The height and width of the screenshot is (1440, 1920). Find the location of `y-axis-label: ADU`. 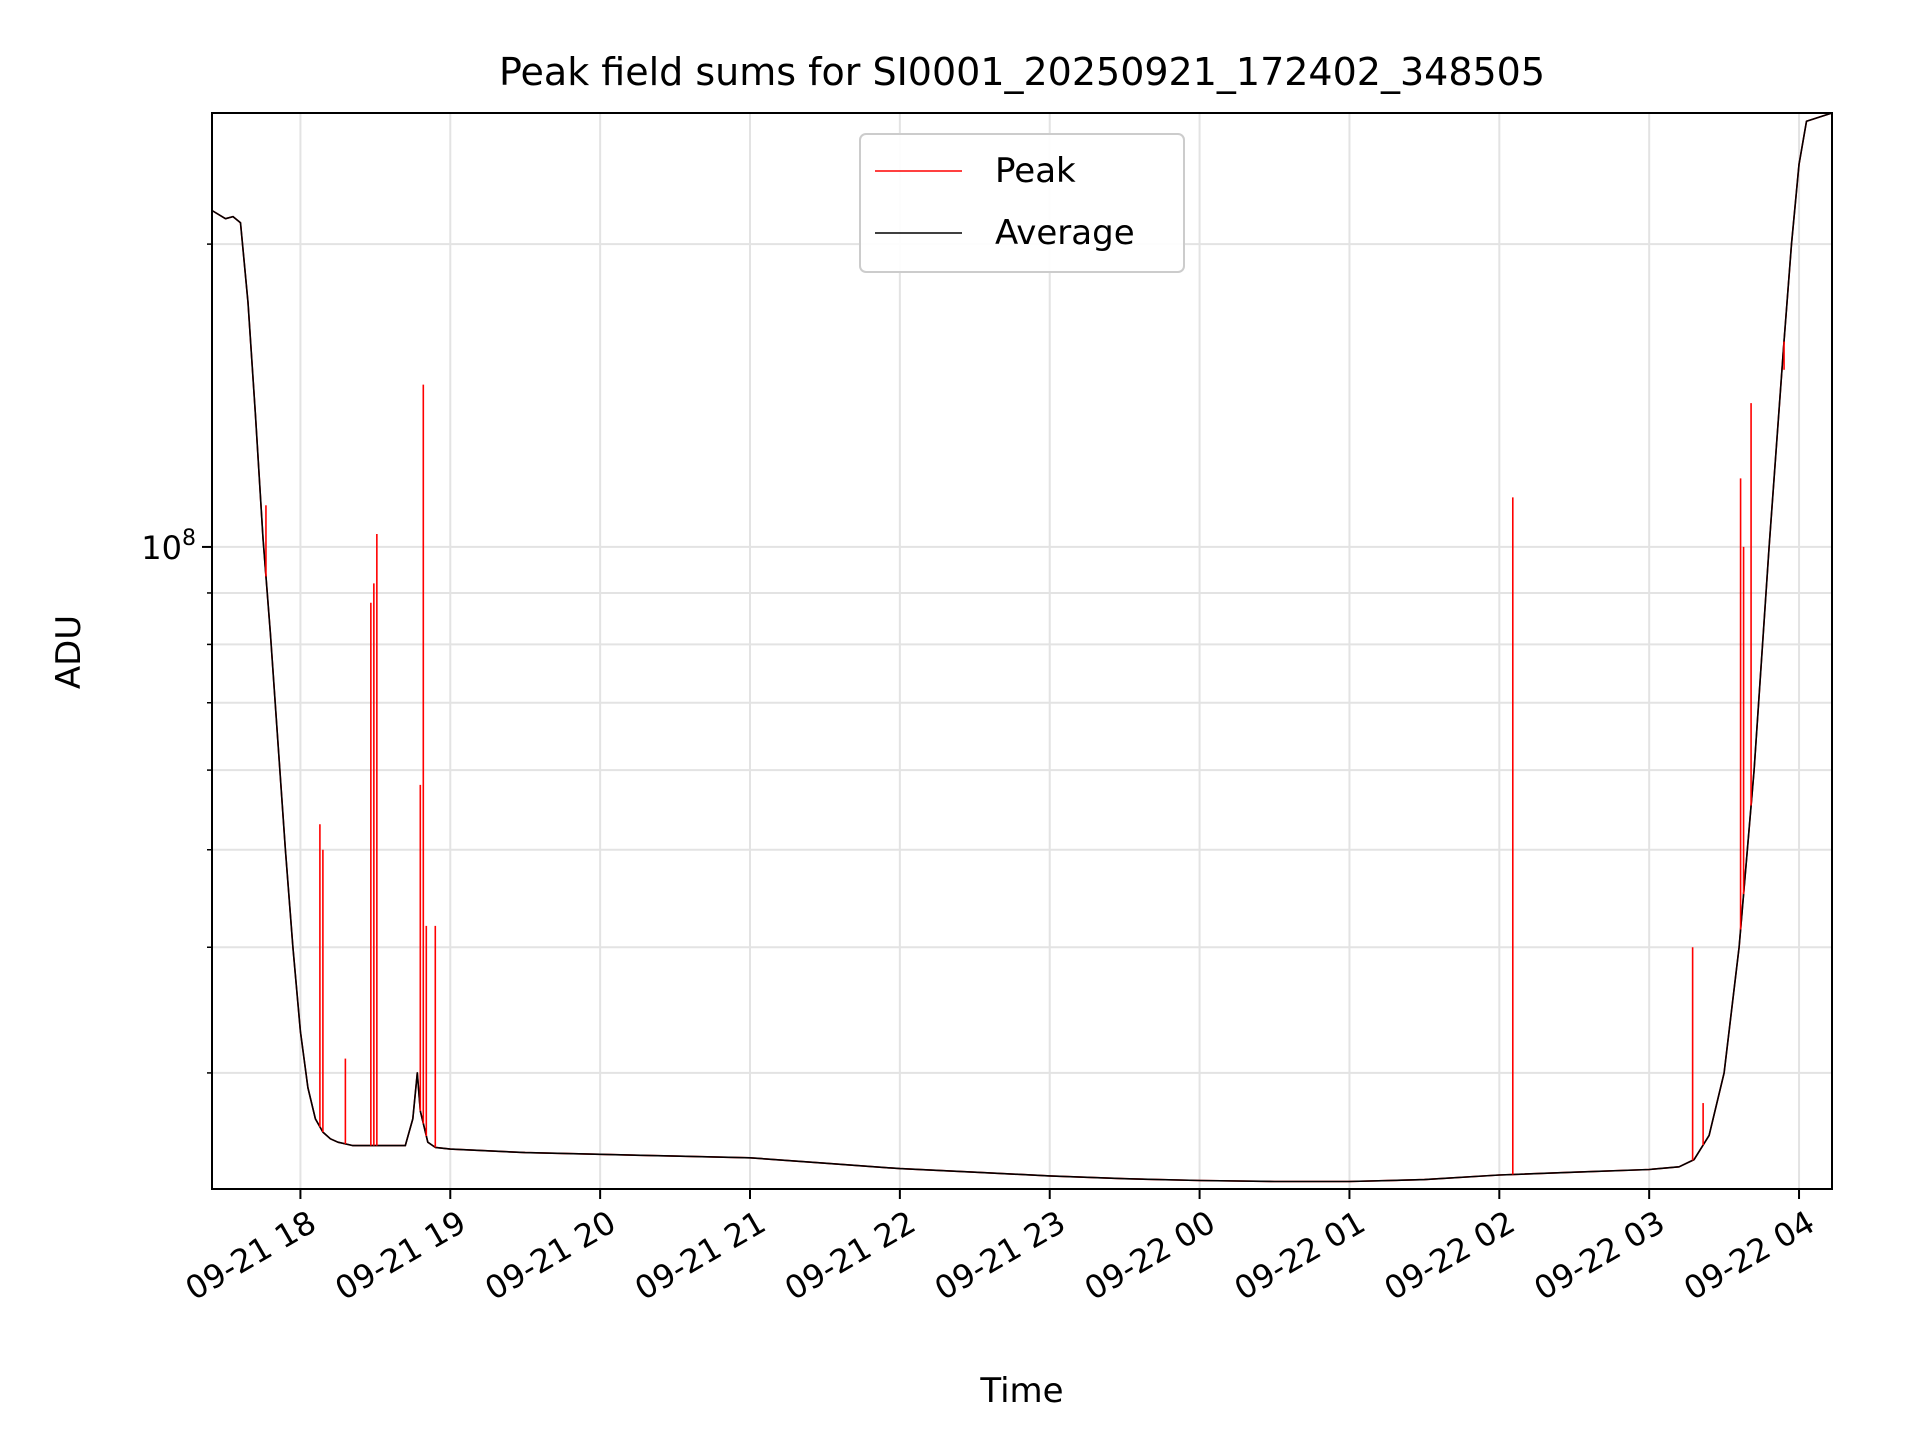

y-axis-label: ADU is located at coordinates (69, 652).